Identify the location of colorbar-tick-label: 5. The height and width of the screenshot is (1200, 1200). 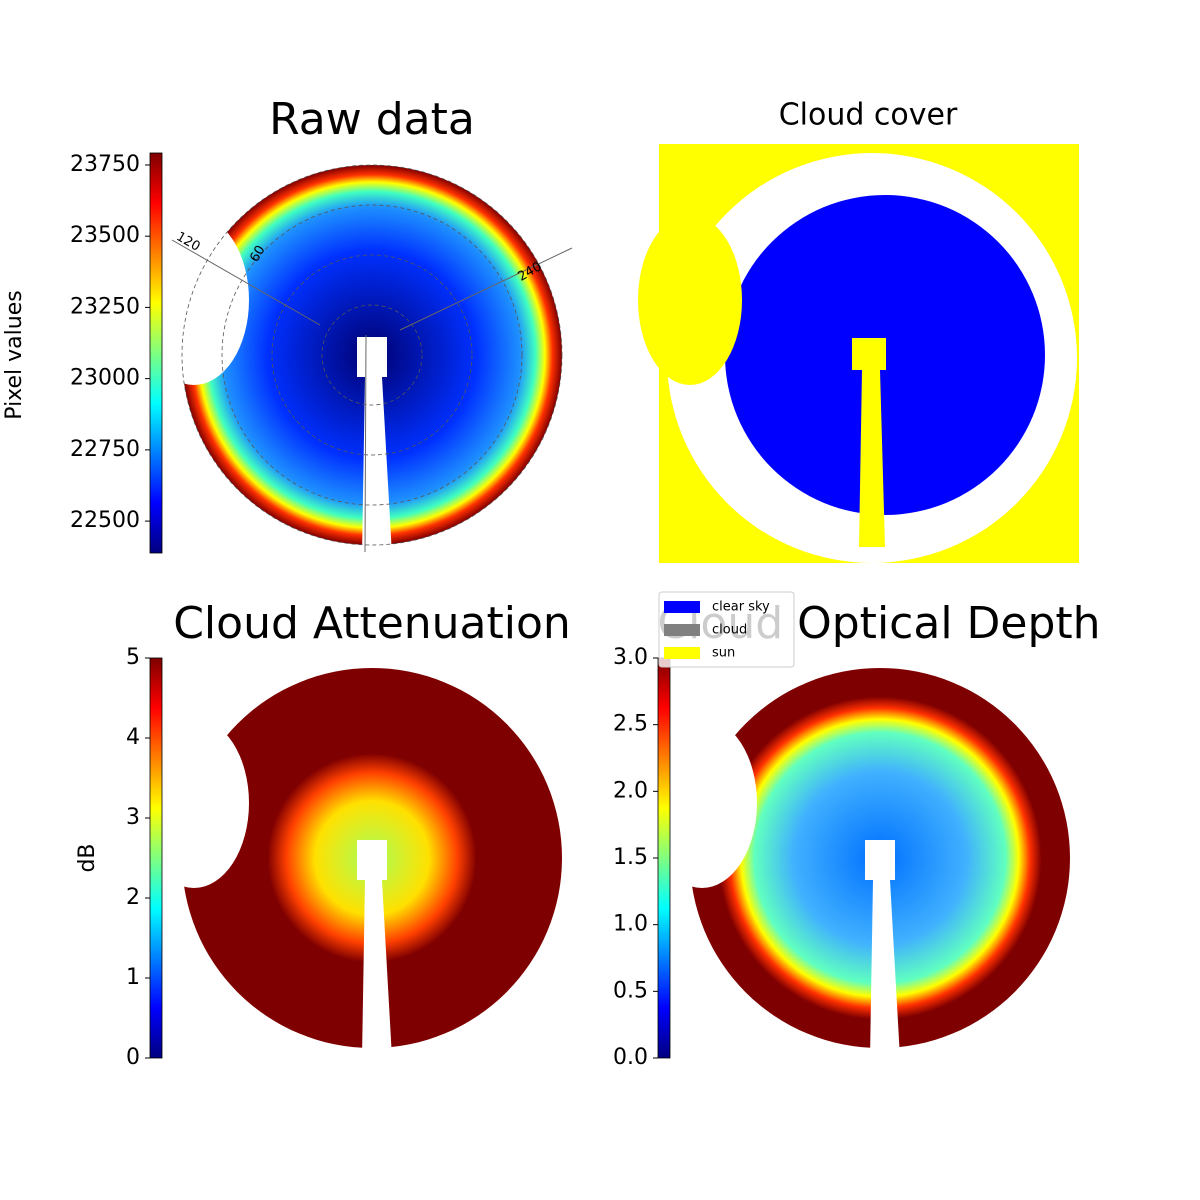
(133, 657).